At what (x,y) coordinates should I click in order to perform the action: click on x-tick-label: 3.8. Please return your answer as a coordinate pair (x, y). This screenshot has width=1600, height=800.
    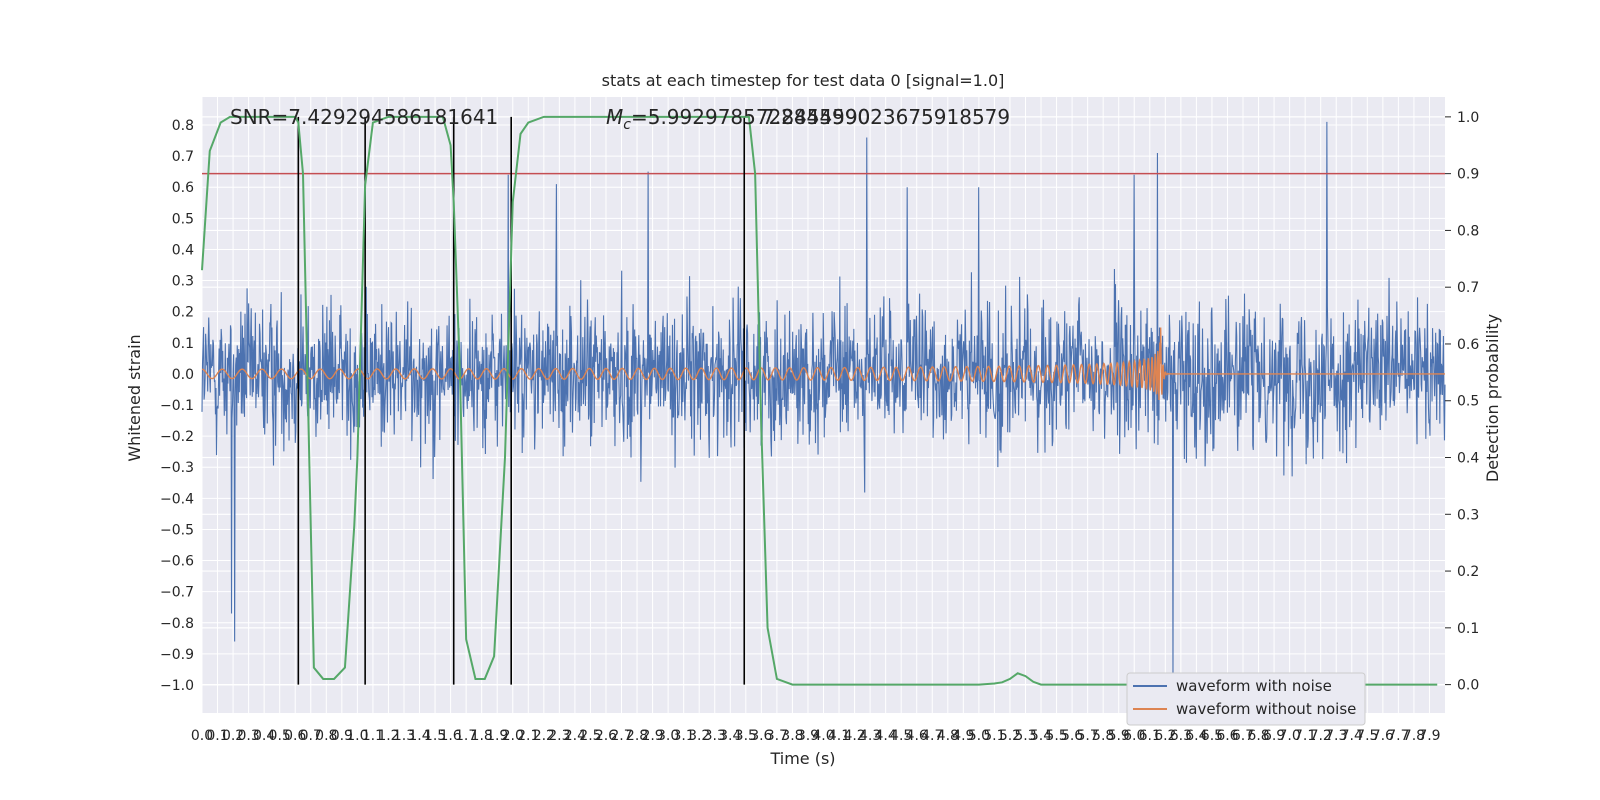
    Looking at the image, I should click on (792, 736).